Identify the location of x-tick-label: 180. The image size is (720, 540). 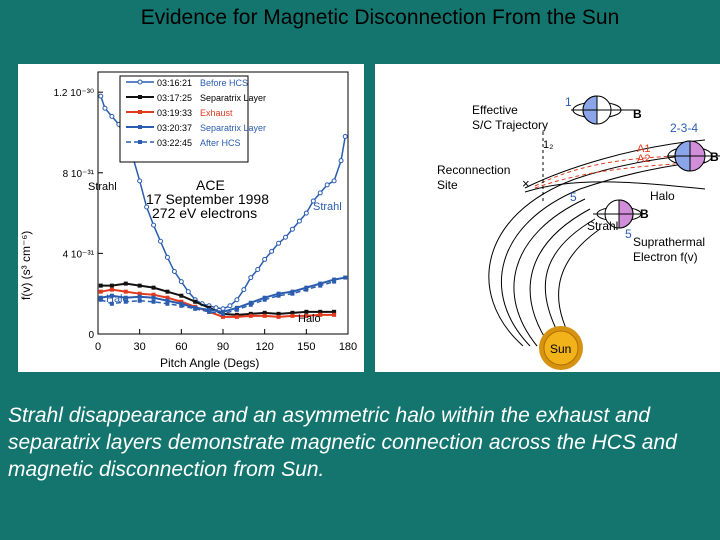
(348, 347).